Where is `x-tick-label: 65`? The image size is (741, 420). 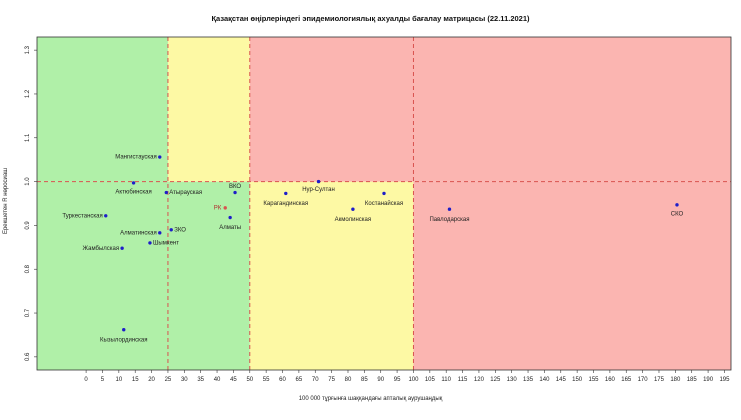
x-tick-label: 65 is located at coordinates (299, 380).